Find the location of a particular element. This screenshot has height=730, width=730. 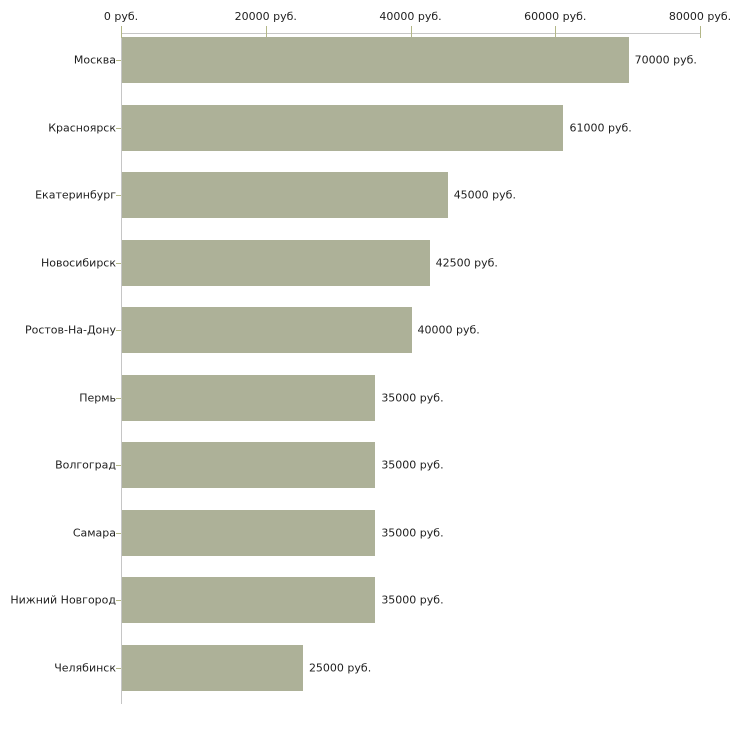

category-label: Москва is located at coordinates (94, 60).